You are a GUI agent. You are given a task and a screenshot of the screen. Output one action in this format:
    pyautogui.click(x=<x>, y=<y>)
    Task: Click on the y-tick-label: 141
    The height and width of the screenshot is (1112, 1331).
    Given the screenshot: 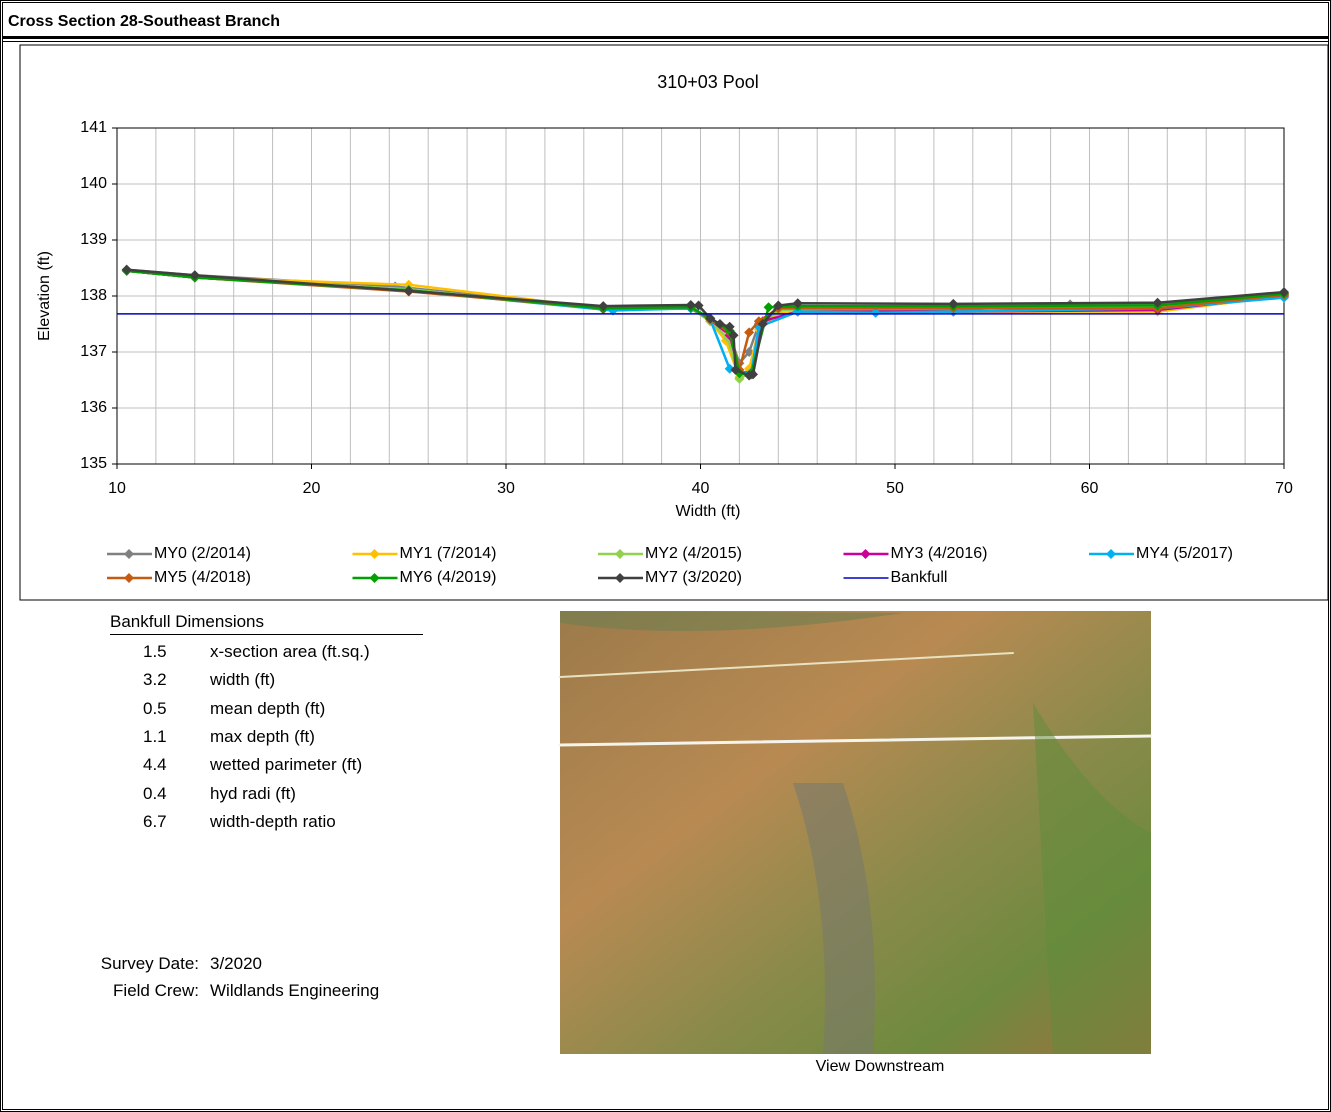 What is the action you would take?
    pyautogui.click(x=93, y=127)
    